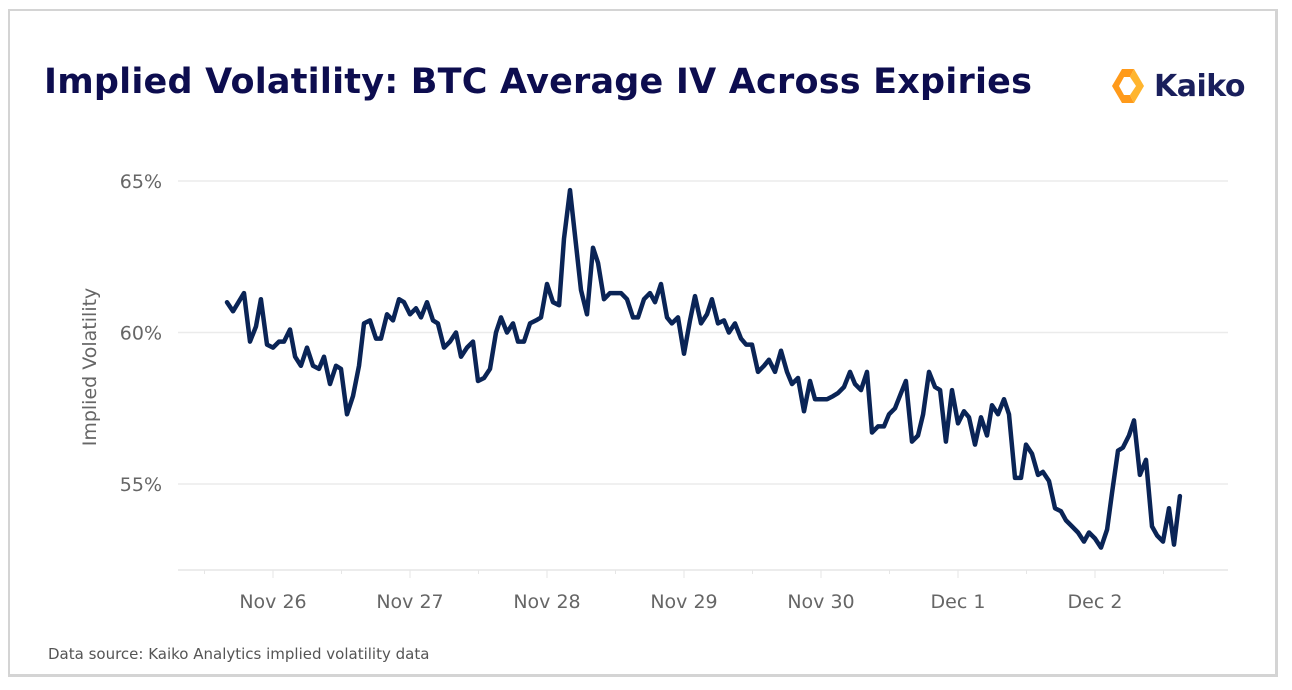 This screenshot has height=690, width=1292. What do you see at coordinates (958, 602) in the screenshot?
I see `x-tick-label: Dec 1` at bounding box center [958, 602].